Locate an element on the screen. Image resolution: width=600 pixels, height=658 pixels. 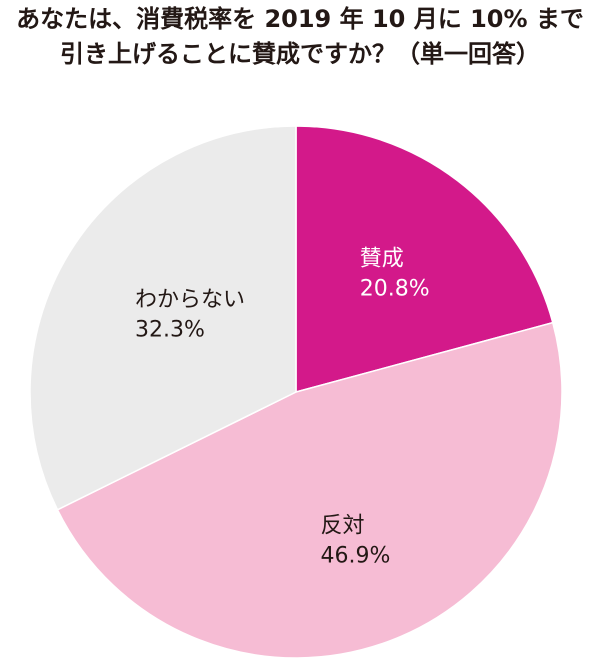
pie-slice-value-0: 20.8% is located at coordinates (395, 289).